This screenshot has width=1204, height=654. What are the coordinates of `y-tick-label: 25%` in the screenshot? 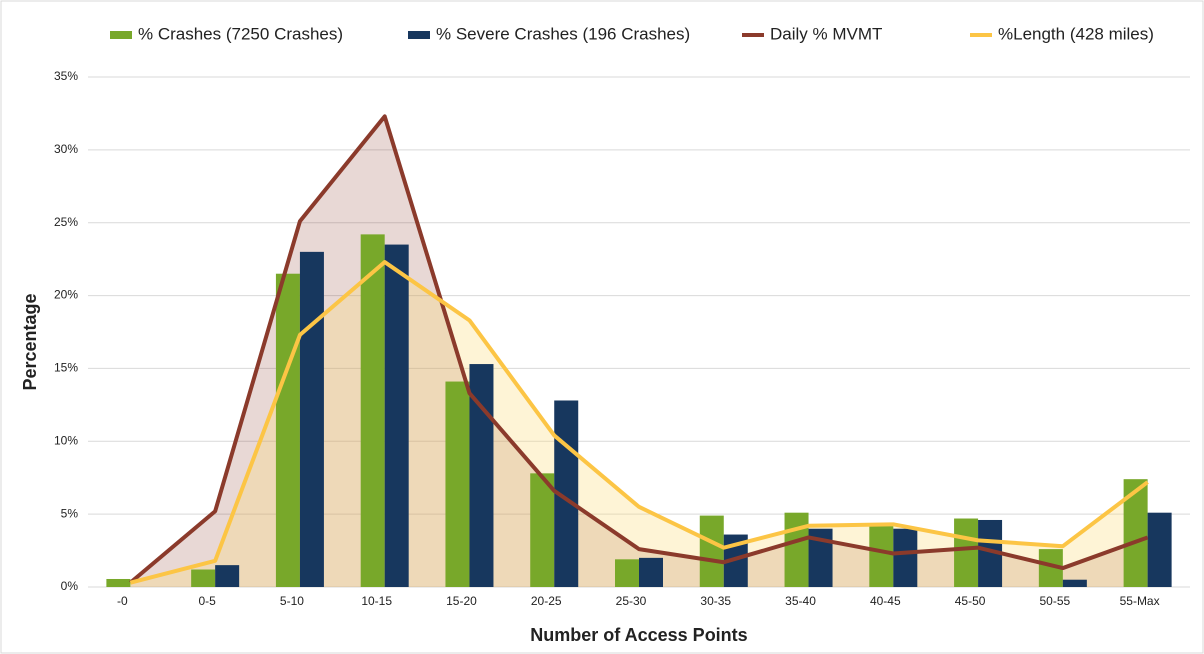 It's located at (66, 222).